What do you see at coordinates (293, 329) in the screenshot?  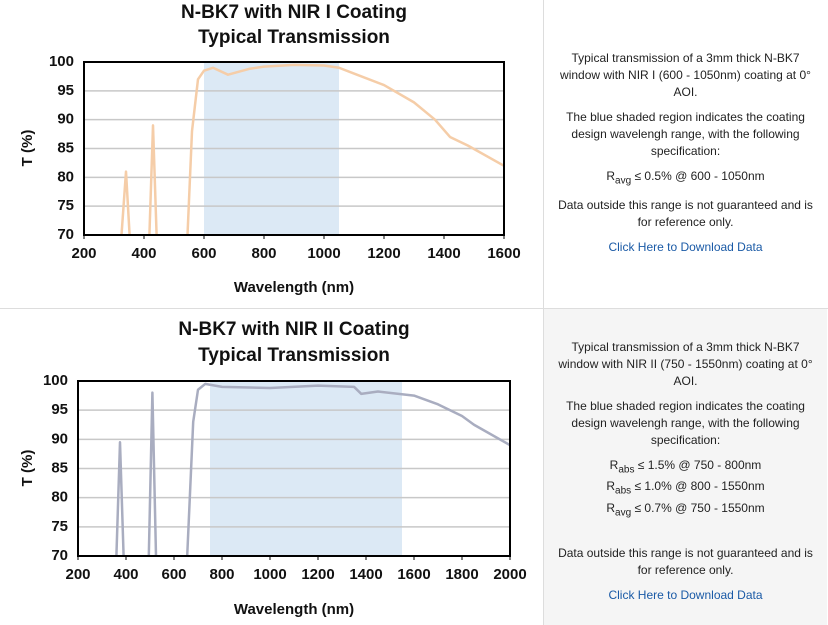 I see `chart-title: N-BK7 with NIR II Coating` at bounding box center [293, 329].